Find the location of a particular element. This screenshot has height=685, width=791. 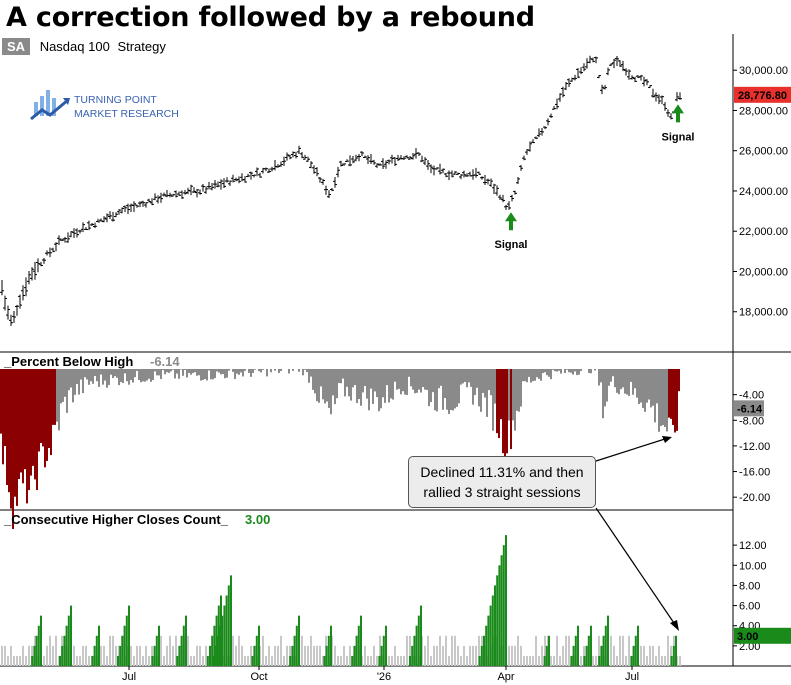

drawdown-title: _Percent Below High is located at coordinates (68, 361).